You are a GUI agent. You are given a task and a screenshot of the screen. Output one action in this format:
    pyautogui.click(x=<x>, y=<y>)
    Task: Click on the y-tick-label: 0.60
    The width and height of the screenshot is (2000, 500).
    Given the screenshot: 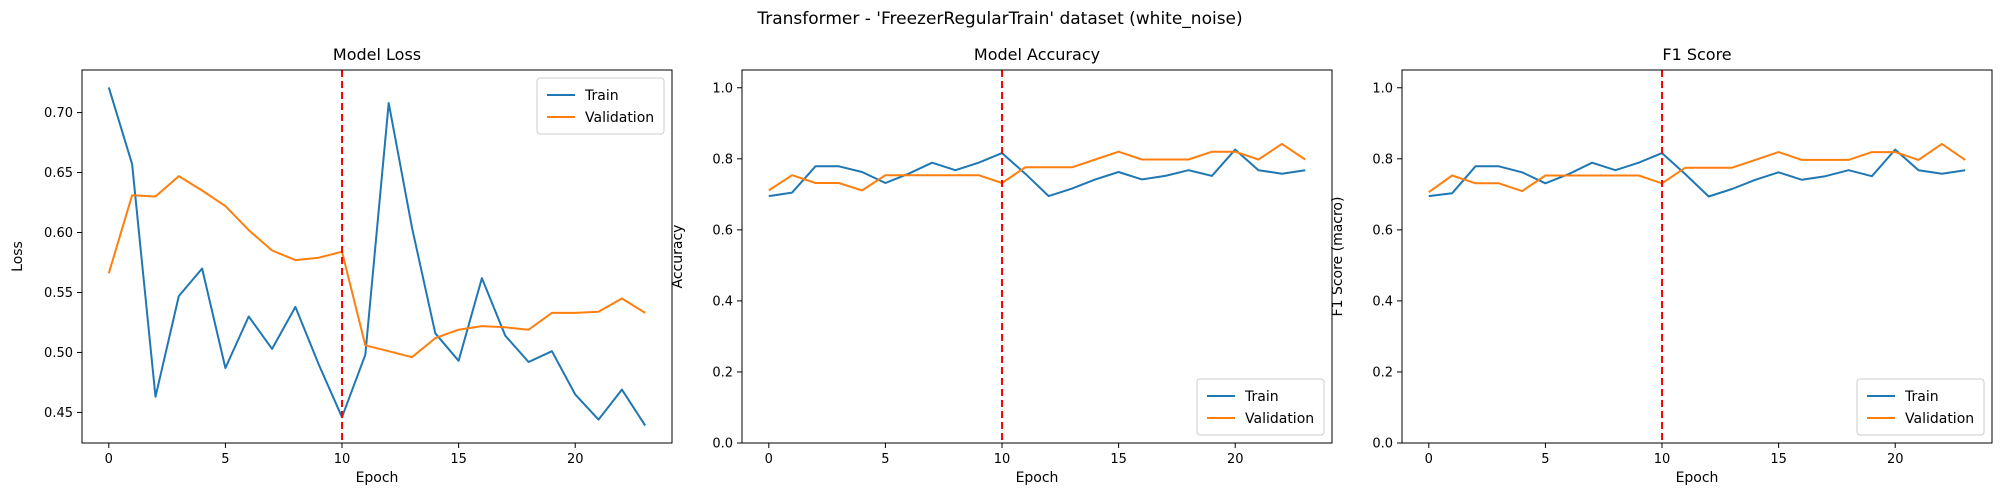 What is the action you would take?
    pyautogui.click(x=58, y=233)
    